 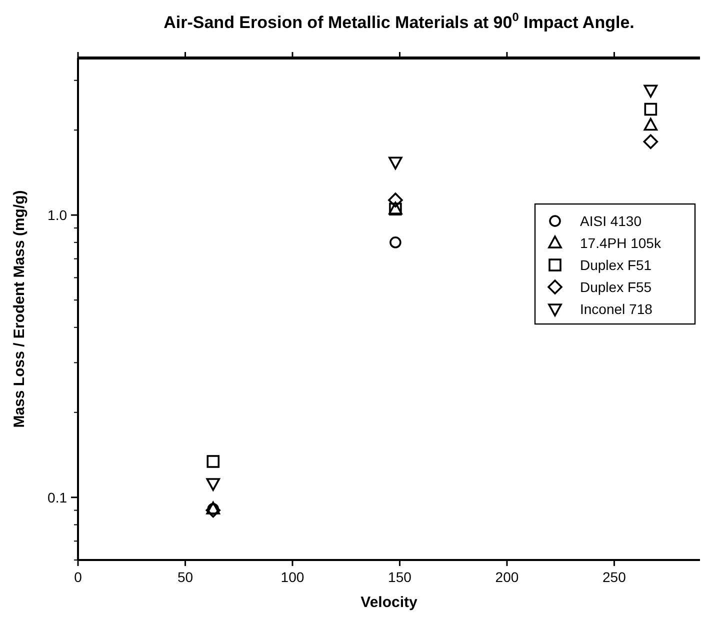 I want to click on x-tick-label: 200, so click(x=507, y=577).